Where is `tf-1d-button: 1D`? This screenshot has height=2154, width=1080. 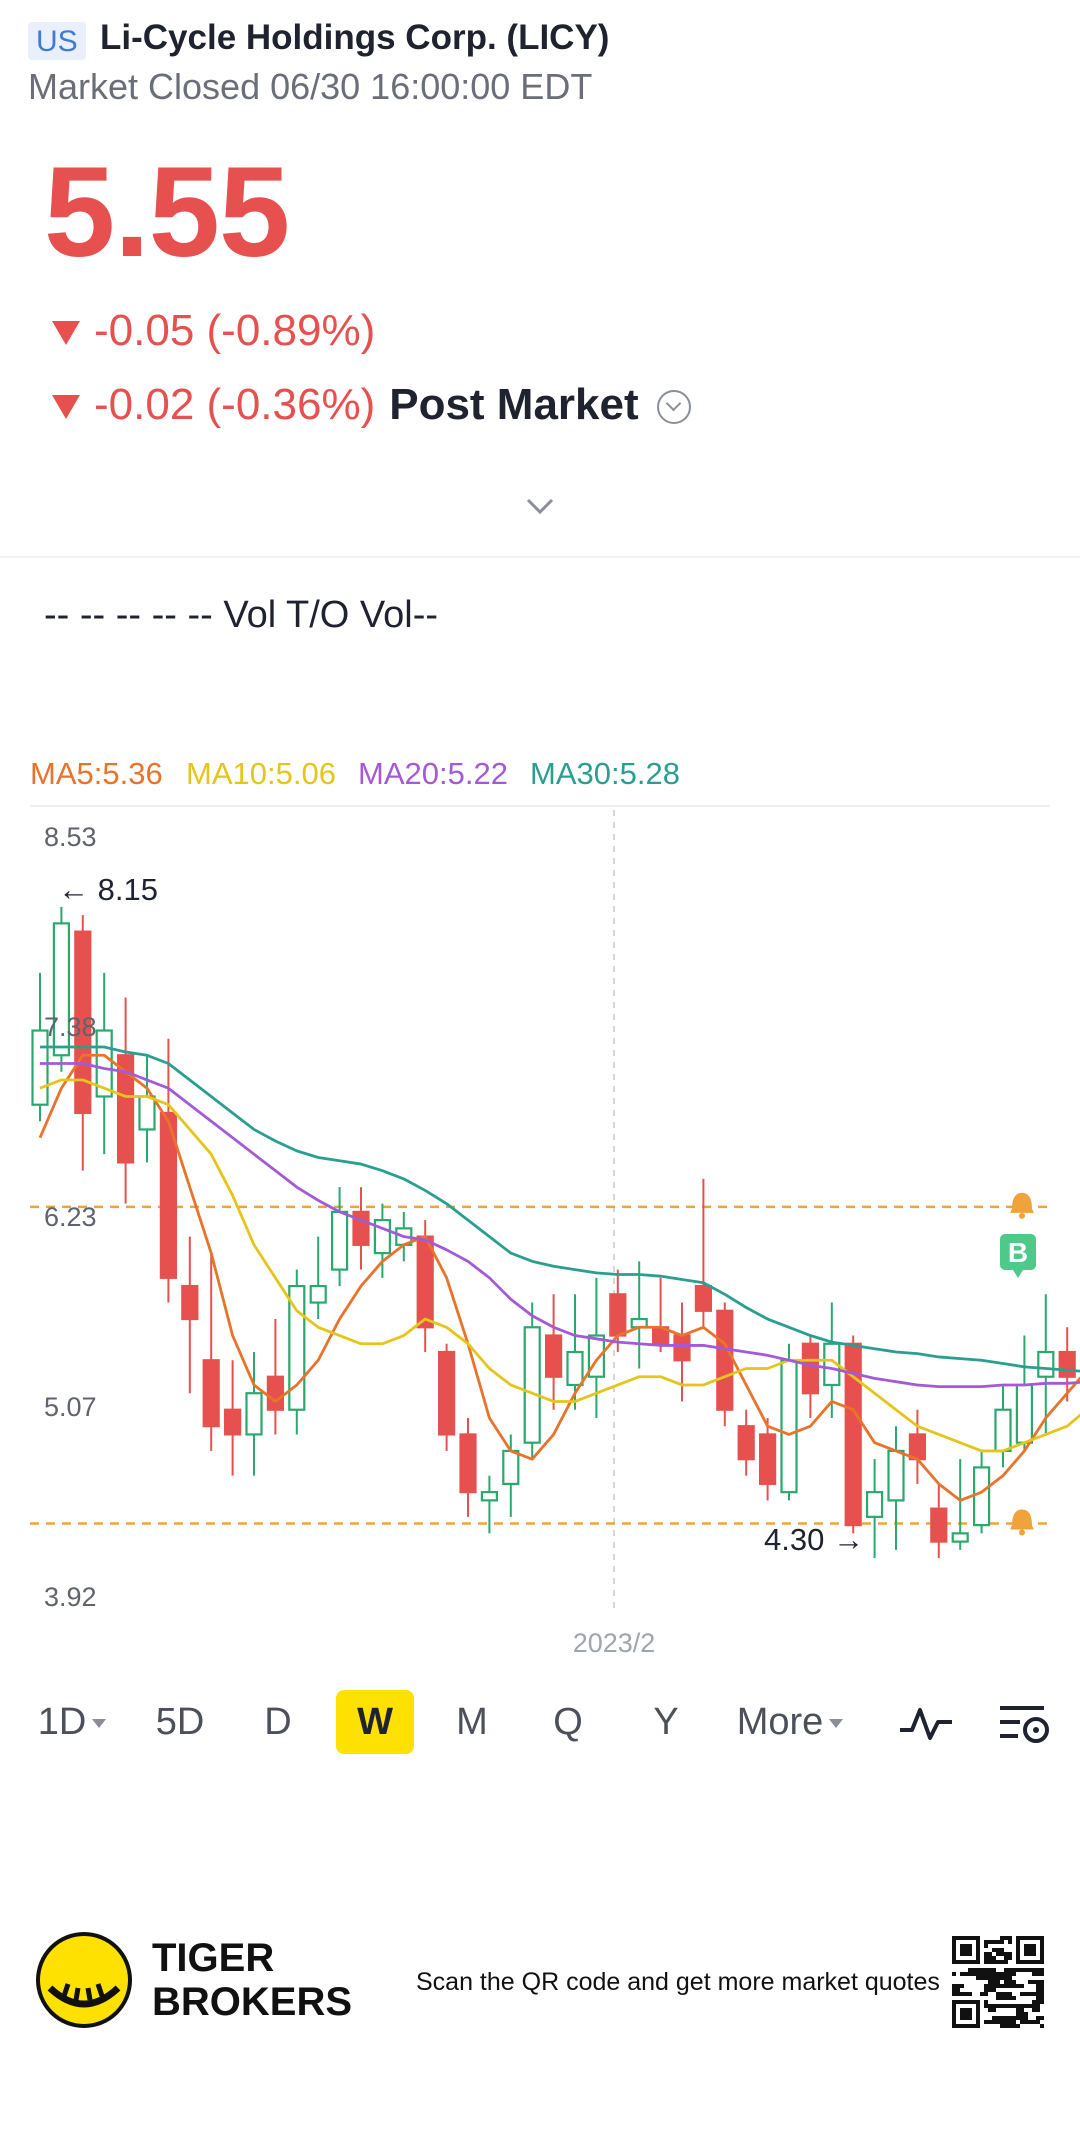
tf-1d-button: 1D is located at coordinates (72, 1722).